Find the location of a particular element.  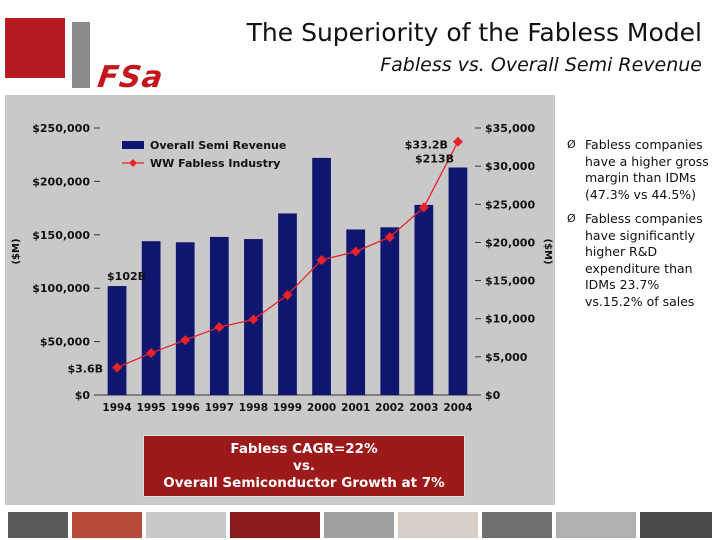

right-tick-label: $35,000 is located at coordinates (510, 128).